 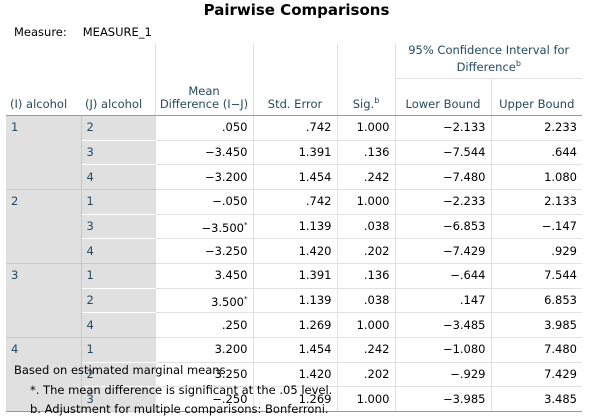 I want to click on header-confidence-interval: 95% Confidence Interval for Differenceb, so click(x=488, y=61).